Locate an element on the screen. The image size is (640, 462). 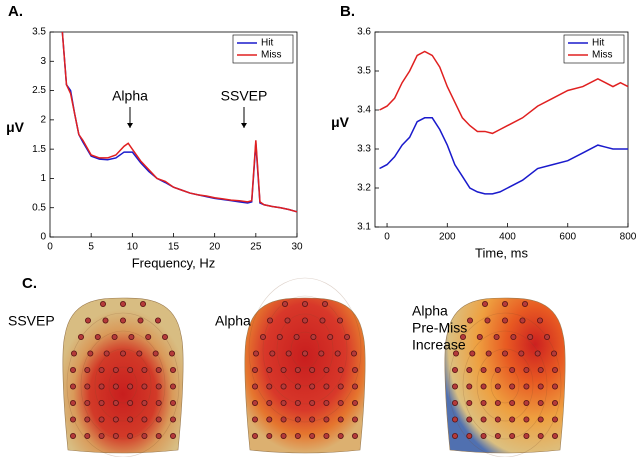
y-tick-label: 3.6 is located at coordinates (364, 32).